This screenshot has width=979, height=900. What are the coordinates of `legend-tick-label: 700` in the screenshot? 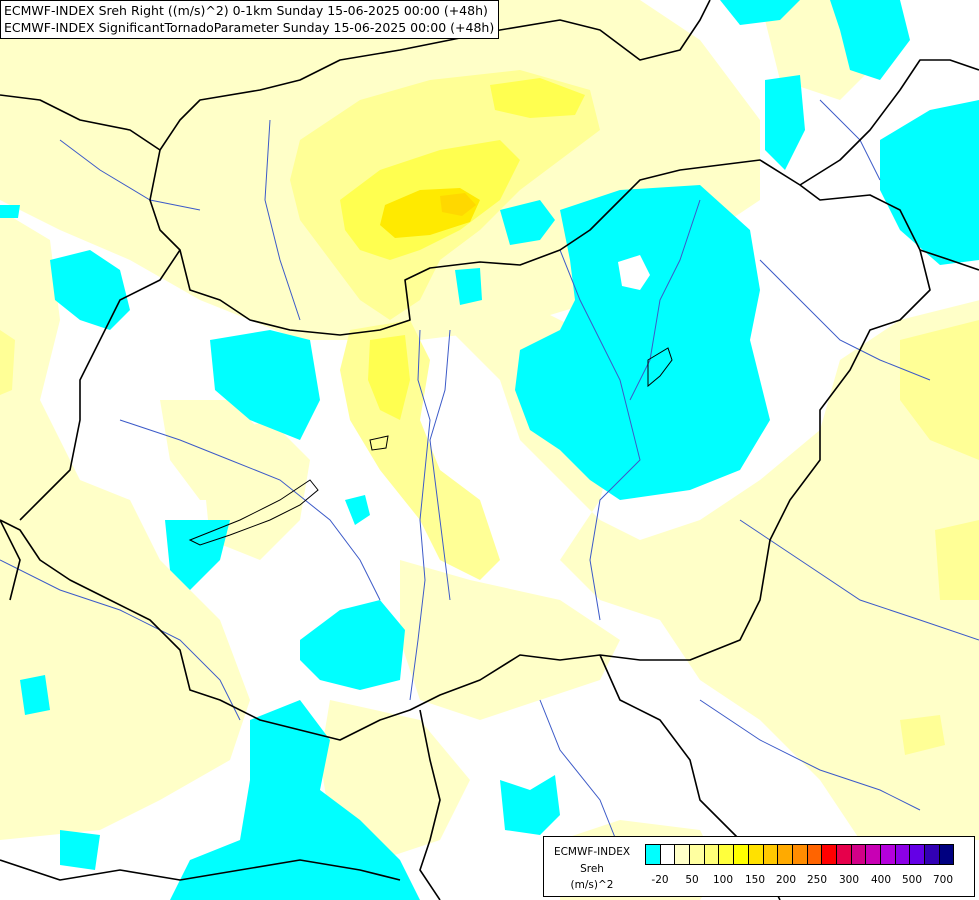 It's located at (943, 880).